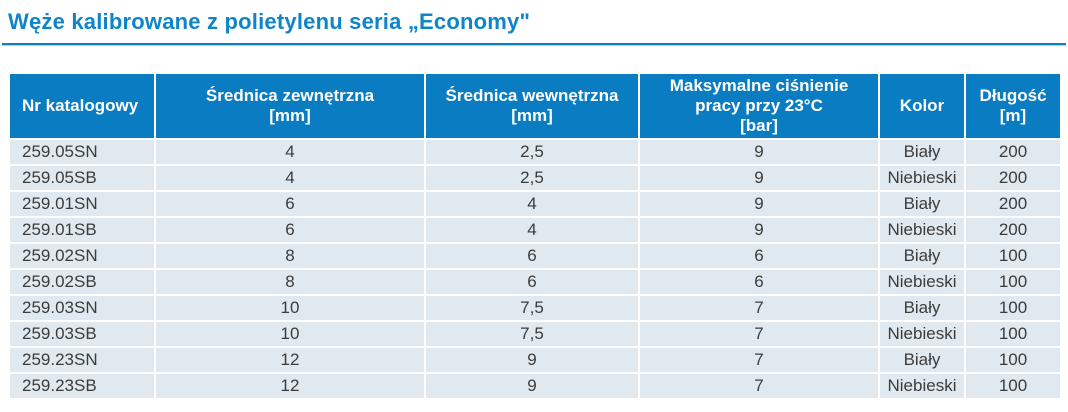  I want to click on table-row: 259.03SB 10 7,5 7 Niebieski 100, so click(535, 334).